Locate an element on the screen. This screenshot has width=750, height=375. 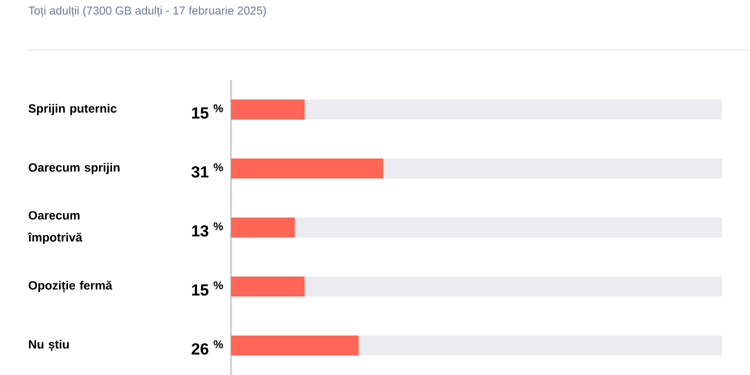
y-tick-label: Opoziție fermă is located at coordinates (70, 286).